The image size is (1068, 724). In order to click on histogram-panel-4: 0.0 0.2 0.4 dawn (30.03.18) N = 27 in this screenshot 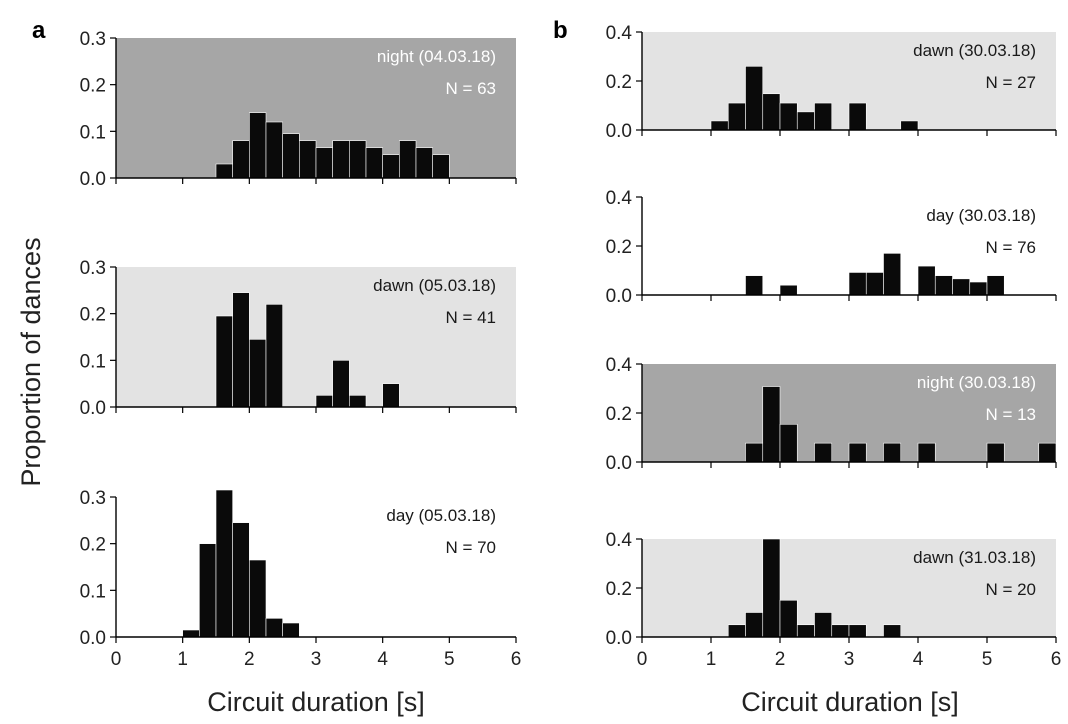, I will do `click(831, 82)`.